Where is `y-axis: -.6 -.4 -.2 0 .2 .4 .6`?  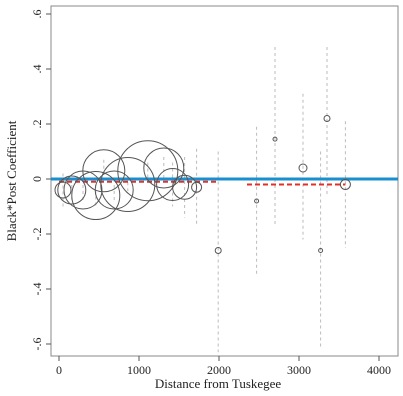 y-axis: -.6 -.4 -.2 0 .2 .4 .6 is located at coordinates (40, 180).